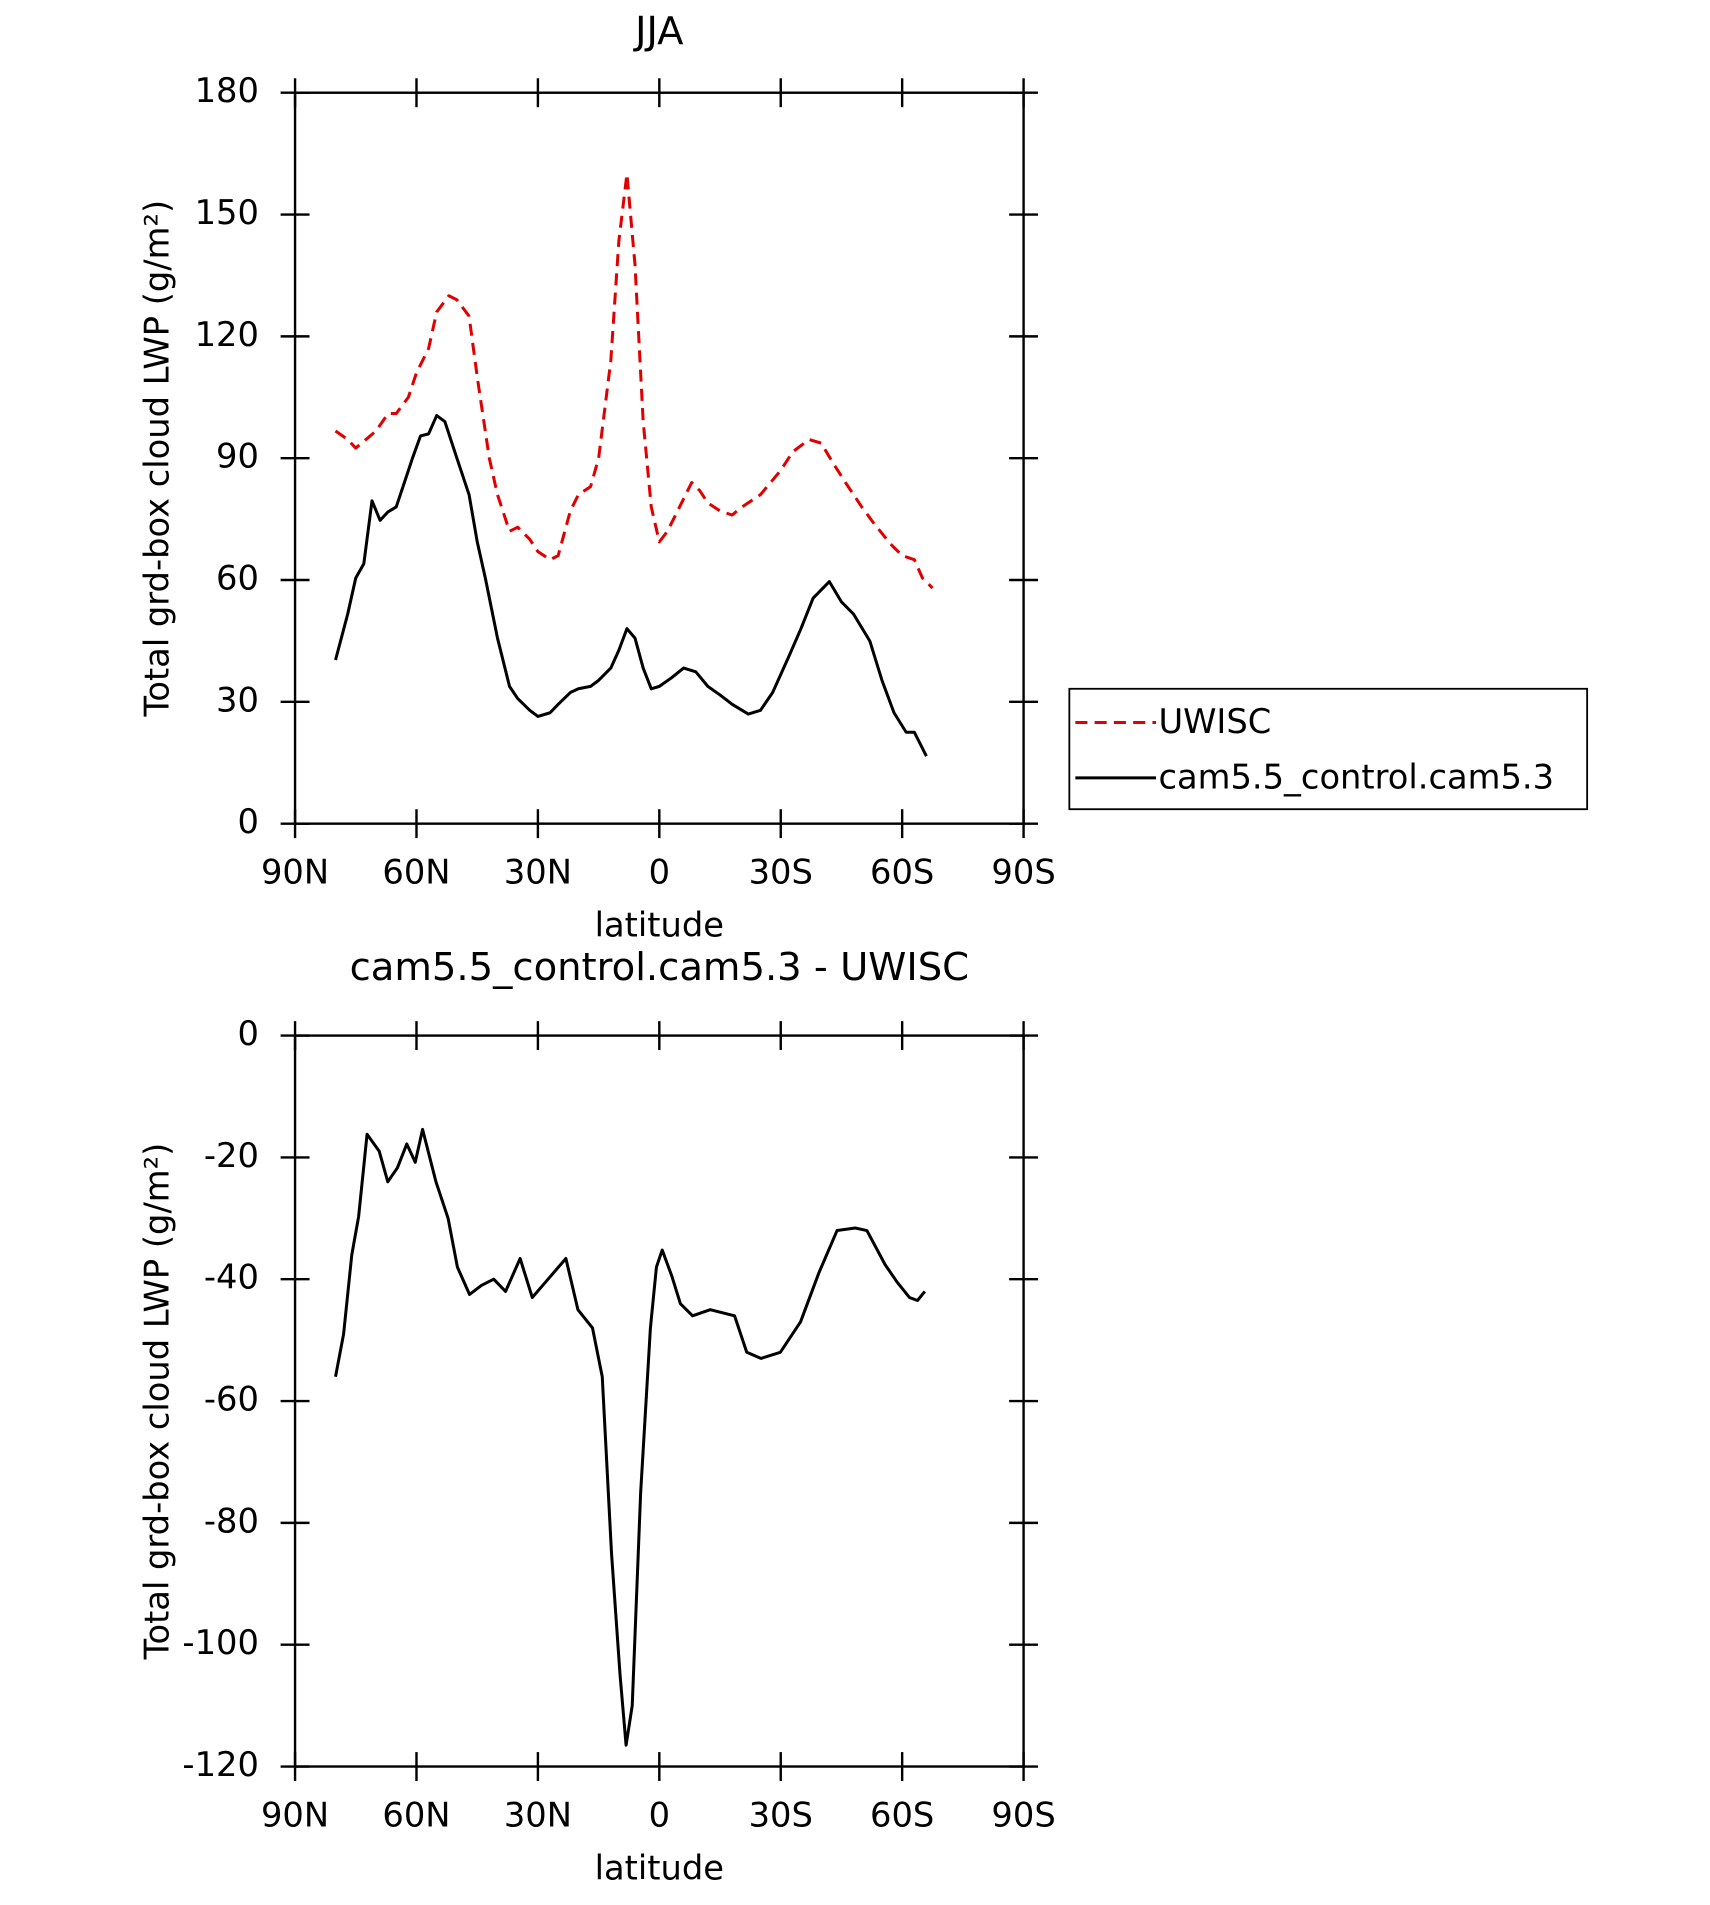 The height and width of the screenshot is (1905, 1710). Describe the element at coordinates (231, 1155) in the screenshot. I see `y-tick-label: -20` at that location.